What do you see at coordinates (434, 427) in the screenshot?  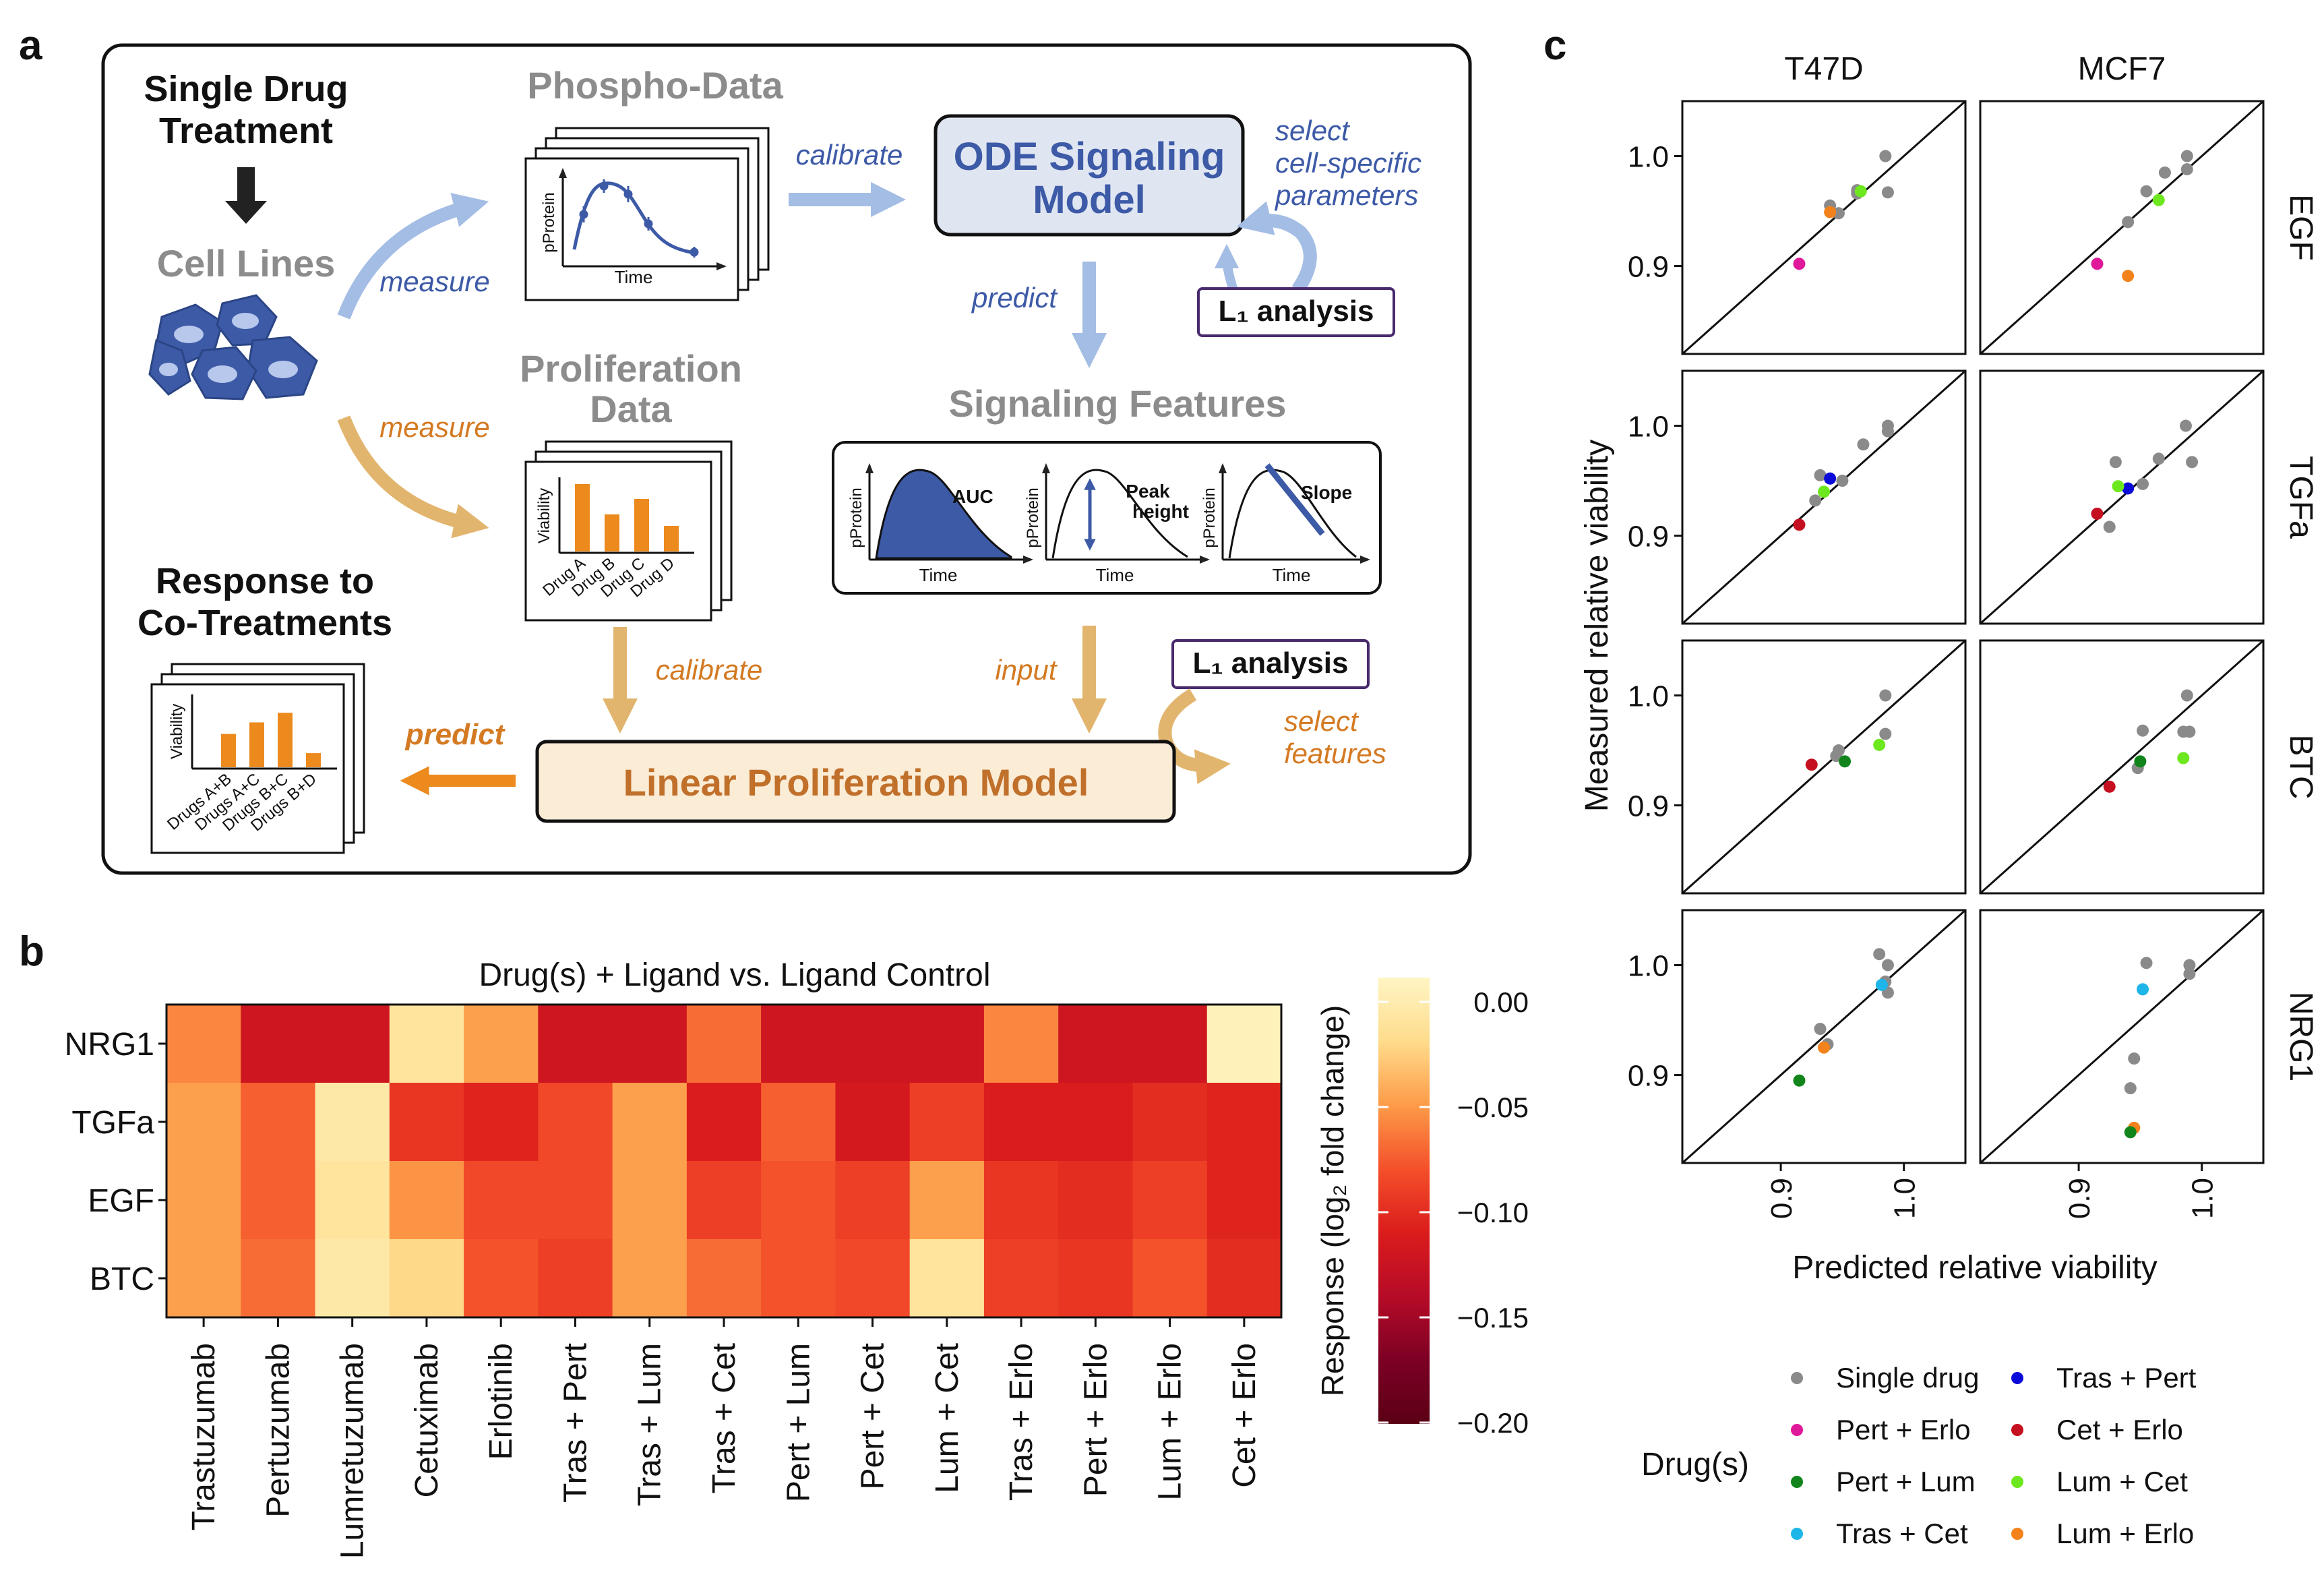 I see `measure-label-prolif: measure` at bounding box center [434, 427].